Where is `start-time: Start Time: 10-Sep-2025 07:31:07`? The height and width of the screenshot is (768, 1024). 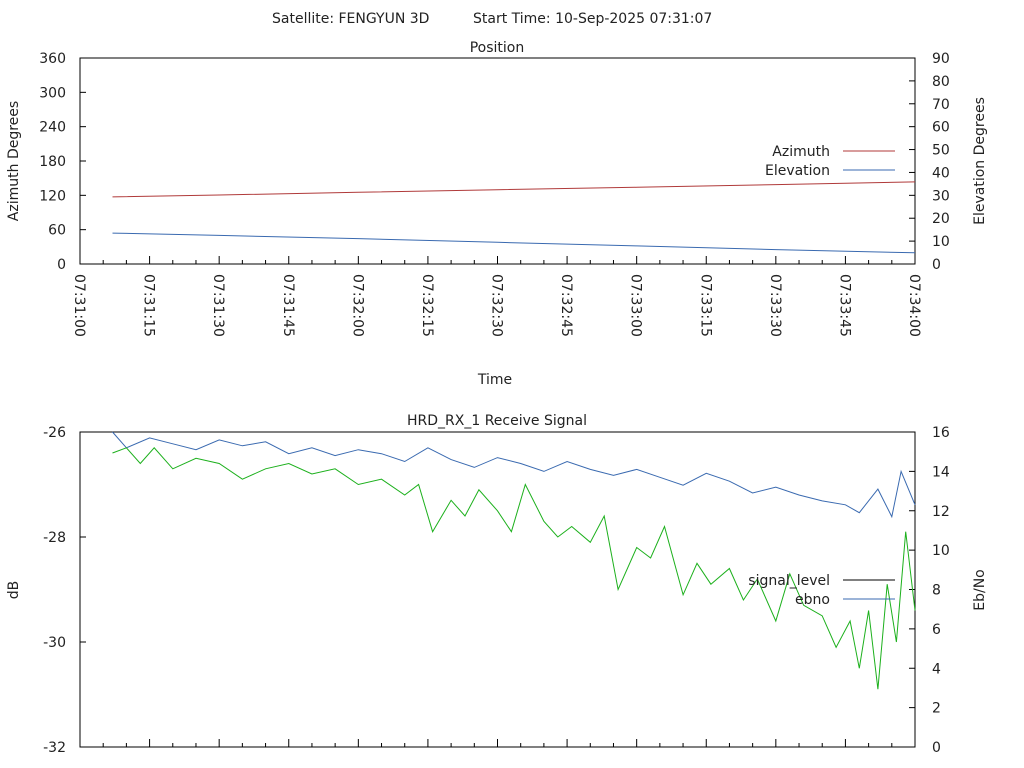
start-time: Start Time: 10-Sep-2025 07:31:07 is located at coordinates (592, 19).